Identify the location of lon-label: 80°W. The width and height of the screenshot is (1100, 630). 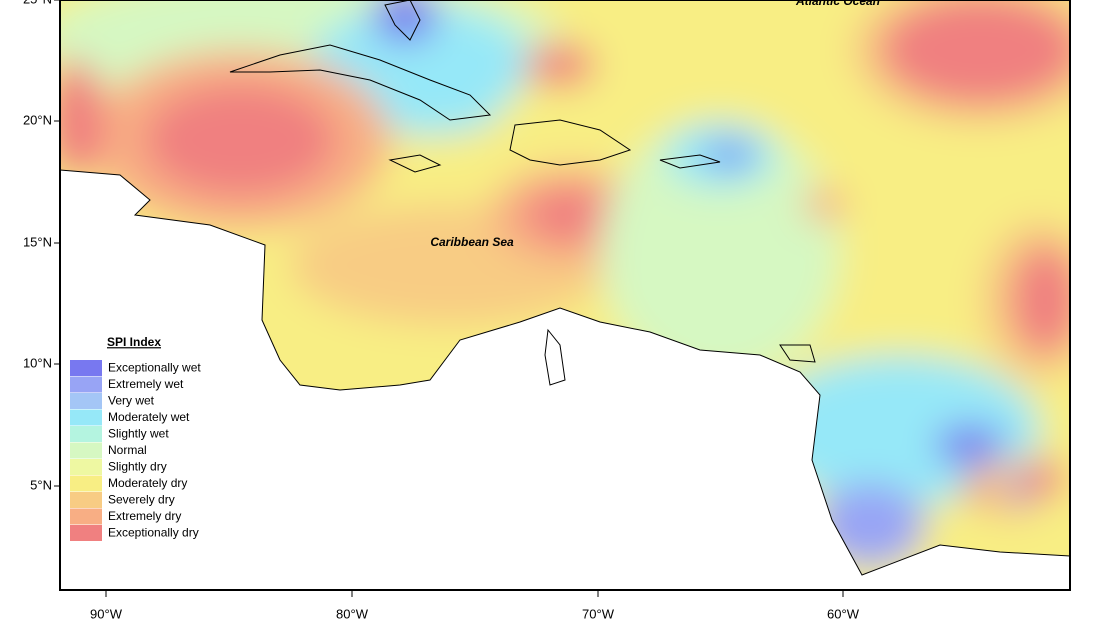
(352, 613).